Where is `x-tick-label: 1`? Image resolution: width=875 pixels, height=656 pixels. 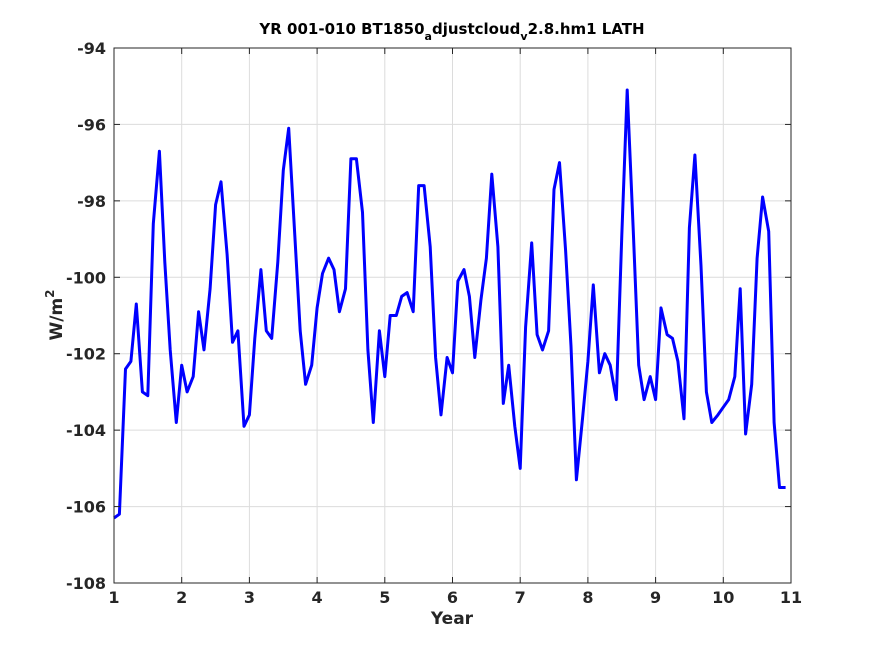
x-tick-label: 1 is located at coordinates (113, 597).